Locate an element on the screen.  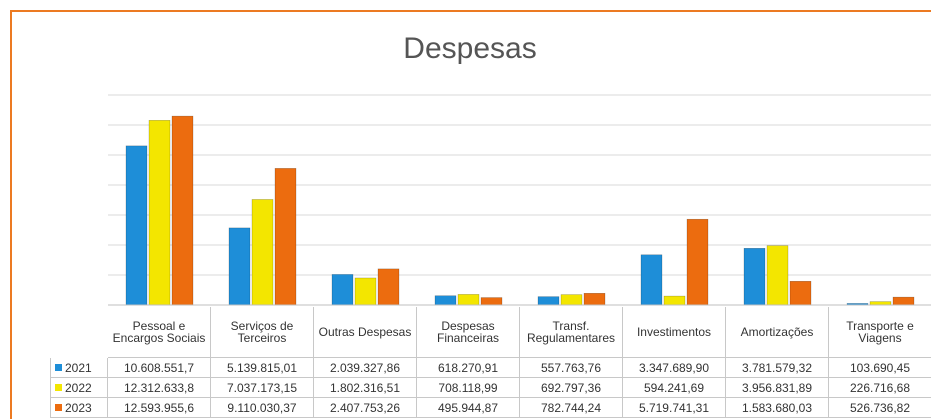
category-label: Transporte e Viagens is located at coordinates (880, 332).